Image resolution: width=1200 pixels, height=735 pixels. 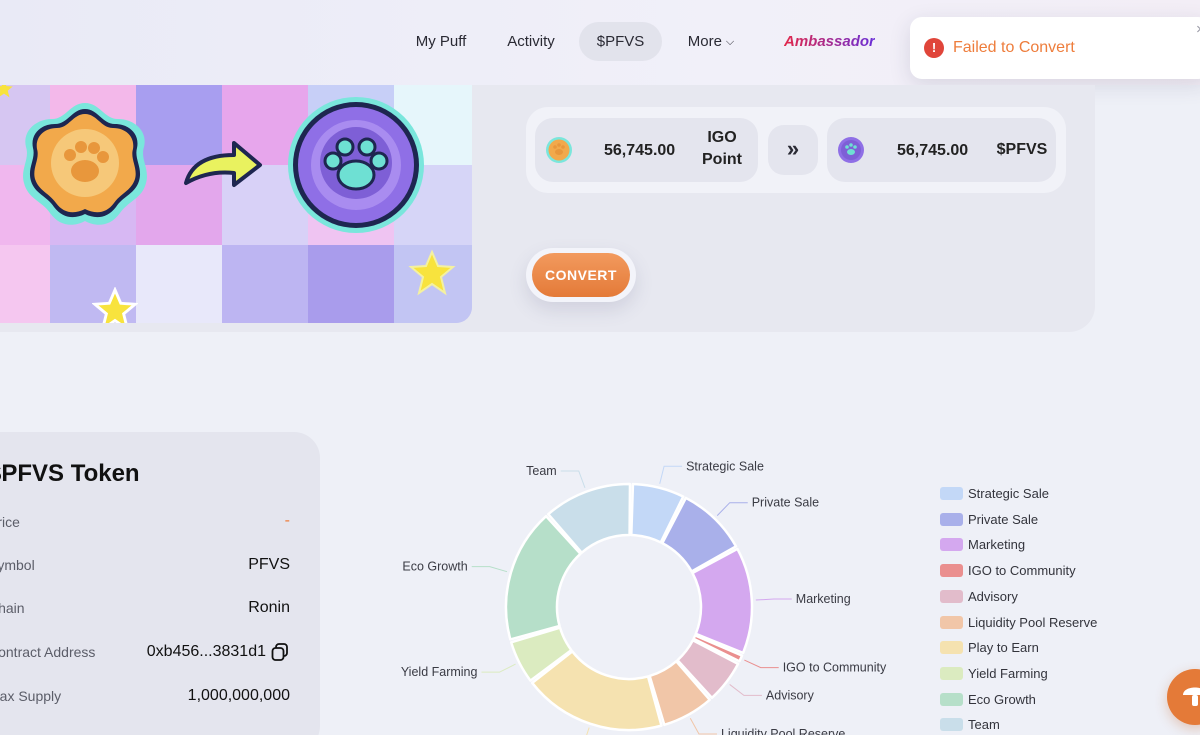 I want to click on from-unit: IGO Point, so click(x=722, y=149).